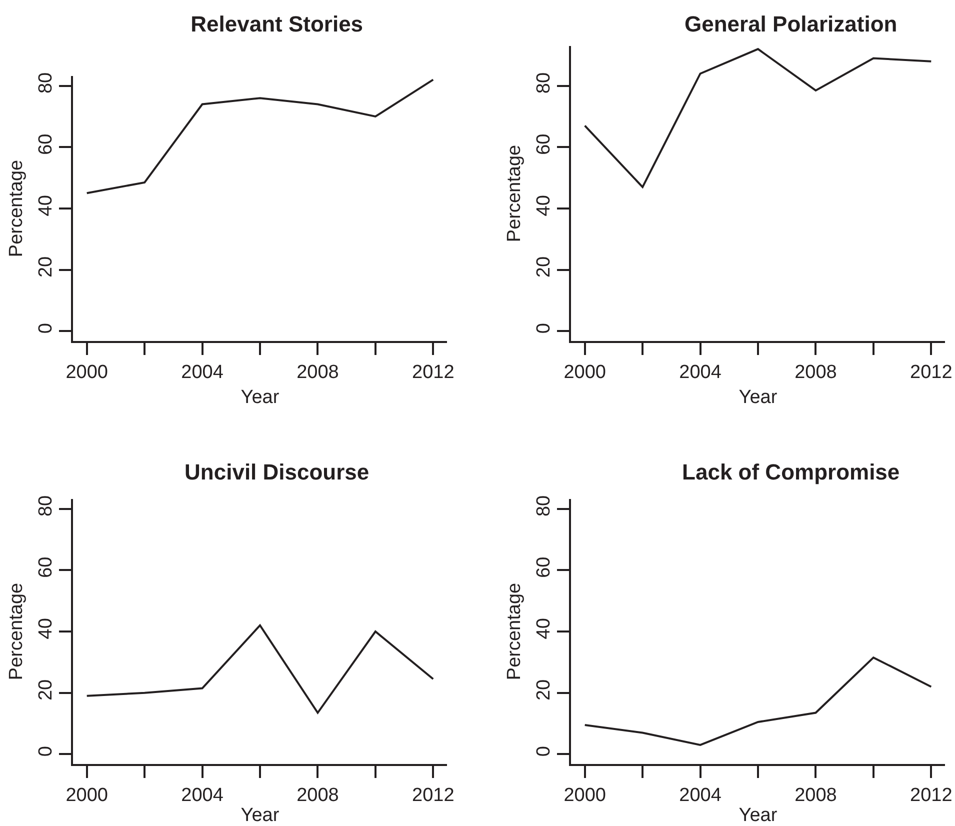  What do you see at coordinates (791, 472) in the screenshot?
I see `chart-title: Lack of Compromise` at bounding box center [791, 472].